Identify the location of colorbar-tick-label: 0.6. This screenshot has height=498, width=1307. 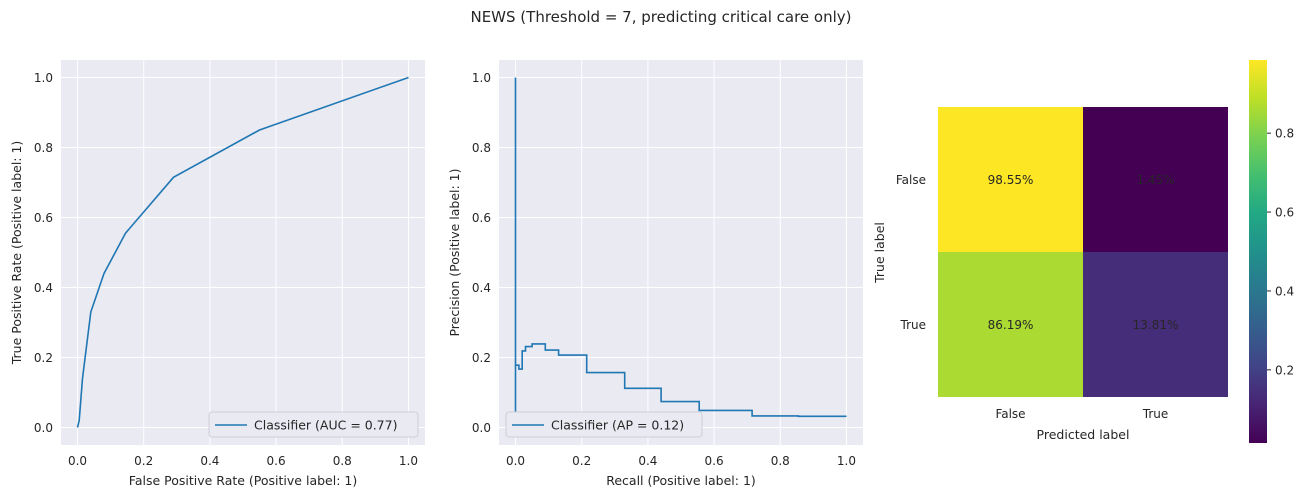
(1284, 213).